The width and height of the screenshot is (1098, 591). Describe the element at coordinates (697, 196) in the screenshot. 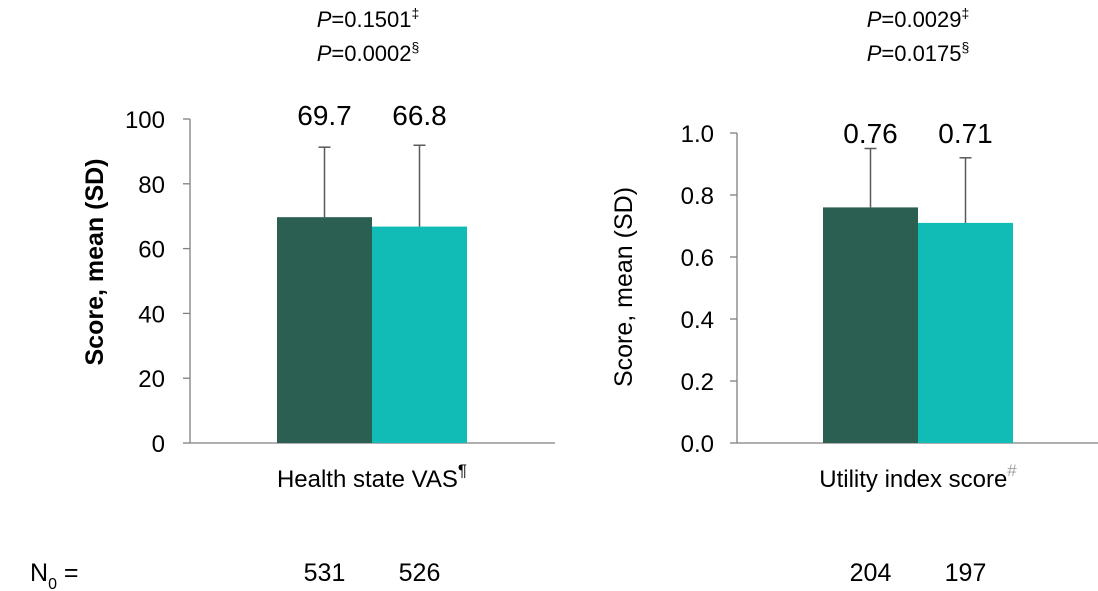

I see `y-tick-label: 0.8` at that location.